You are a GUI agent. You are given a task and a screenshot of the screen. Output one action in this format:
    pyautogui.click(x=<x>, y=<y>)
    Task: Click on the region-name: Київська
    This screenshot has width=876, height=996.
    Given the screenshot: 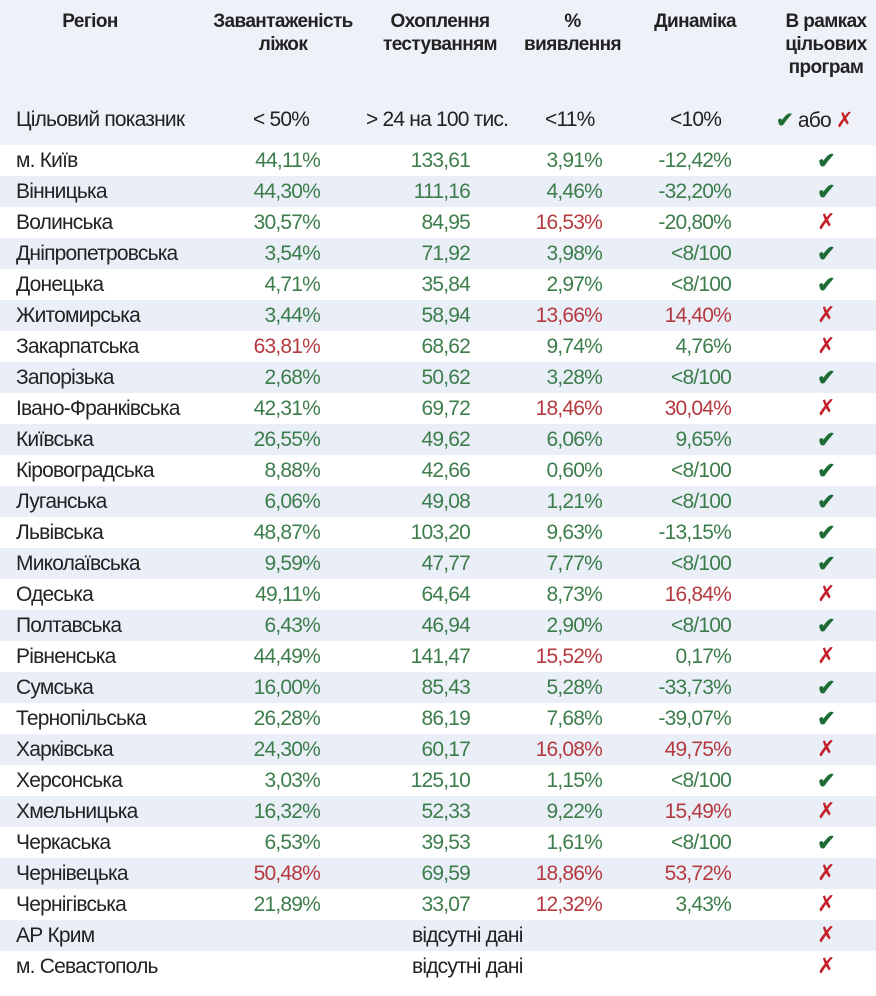 What is the action you would take?
    pyautogui.click(x=55, y=439)
    